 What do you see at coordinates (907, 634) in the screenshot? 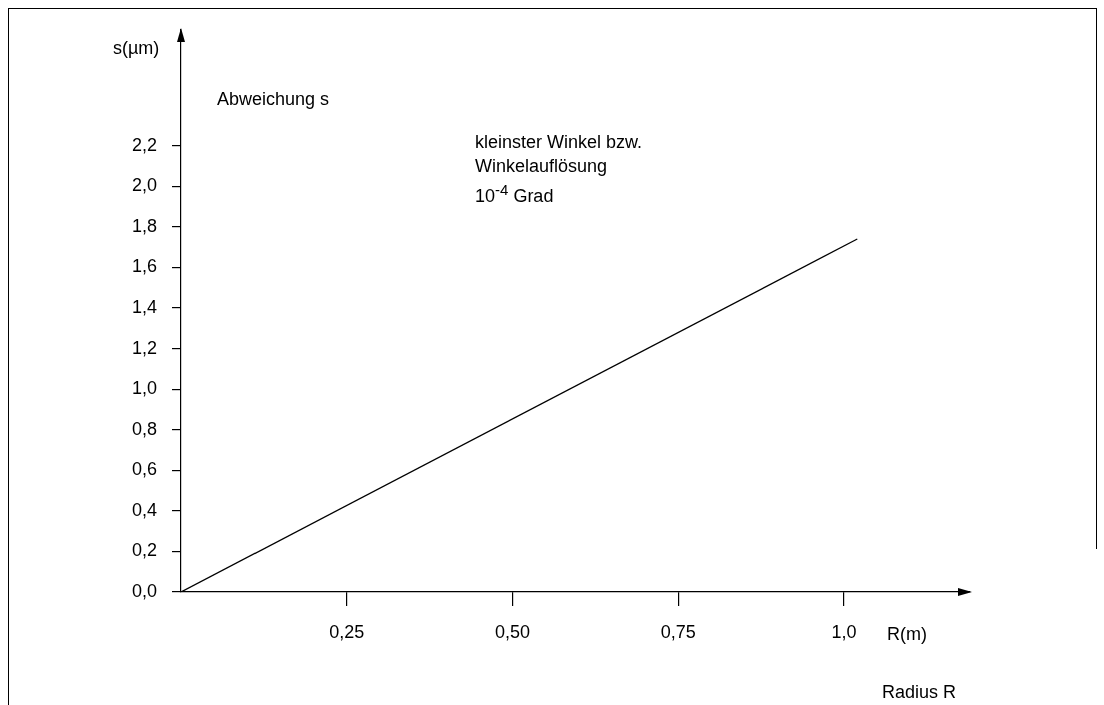
I see `x-axis-title: R(m)` at bounding box center [907, 634].